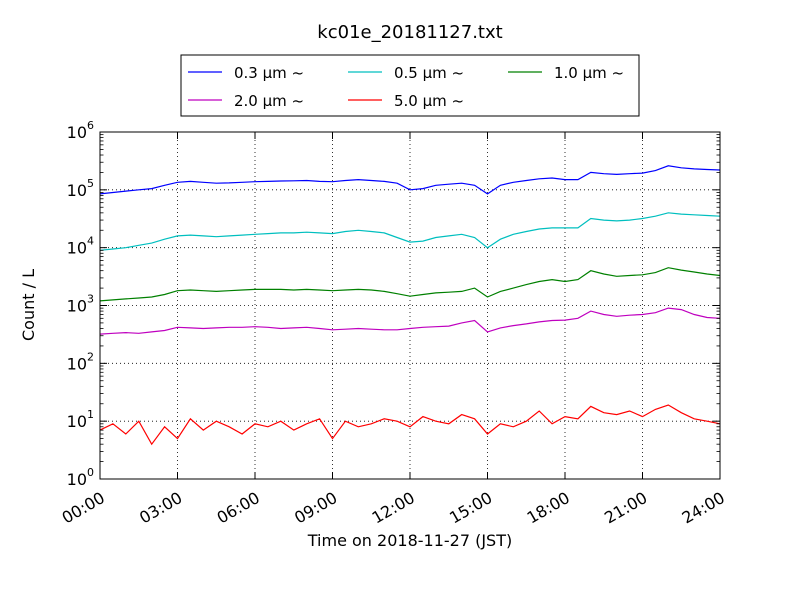  I want to click on legend-label: 2.0 μm ~, so click(269, 101).